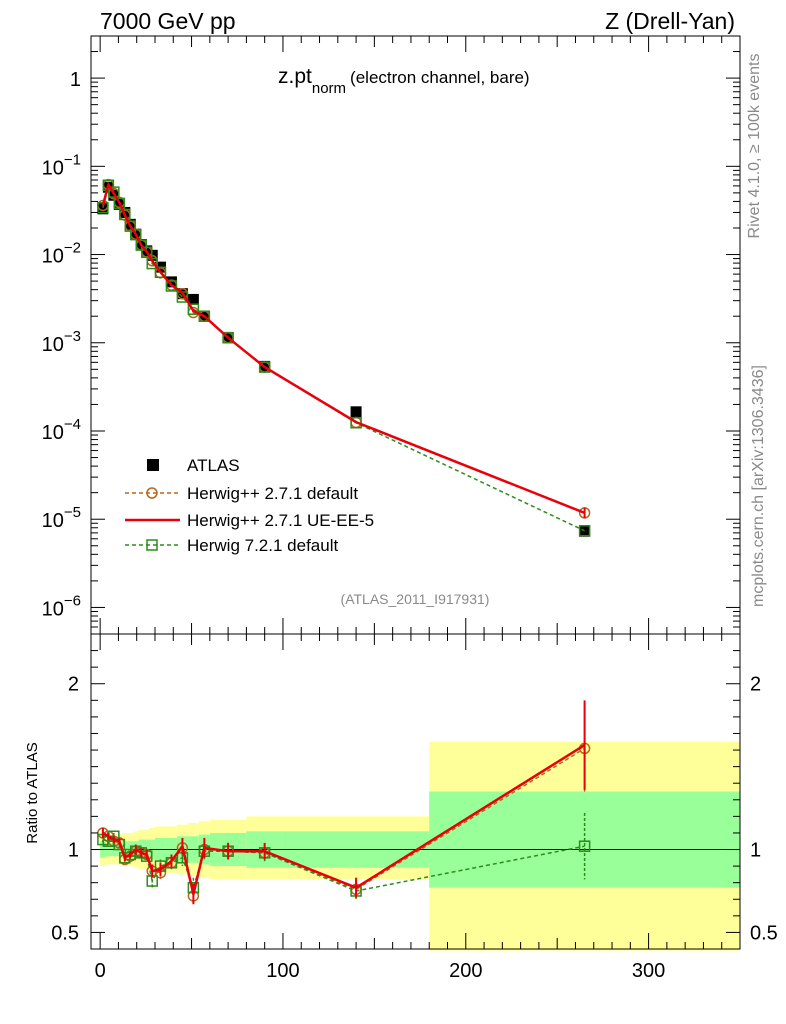 This screenshot has width=786, height=1024. Describe the element at coordinates (755, 851) in the screenshot. I see `ratio-y-tick-label-right: 1` at that location.